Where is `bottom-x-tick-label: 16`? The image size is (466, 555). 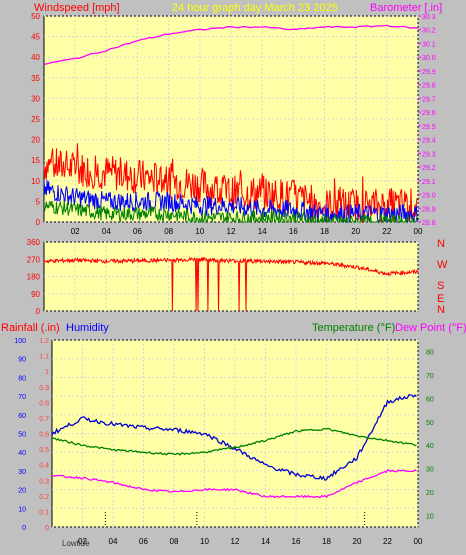 bottom-x-tick-label: 16 is located at coordinates (296, 541).